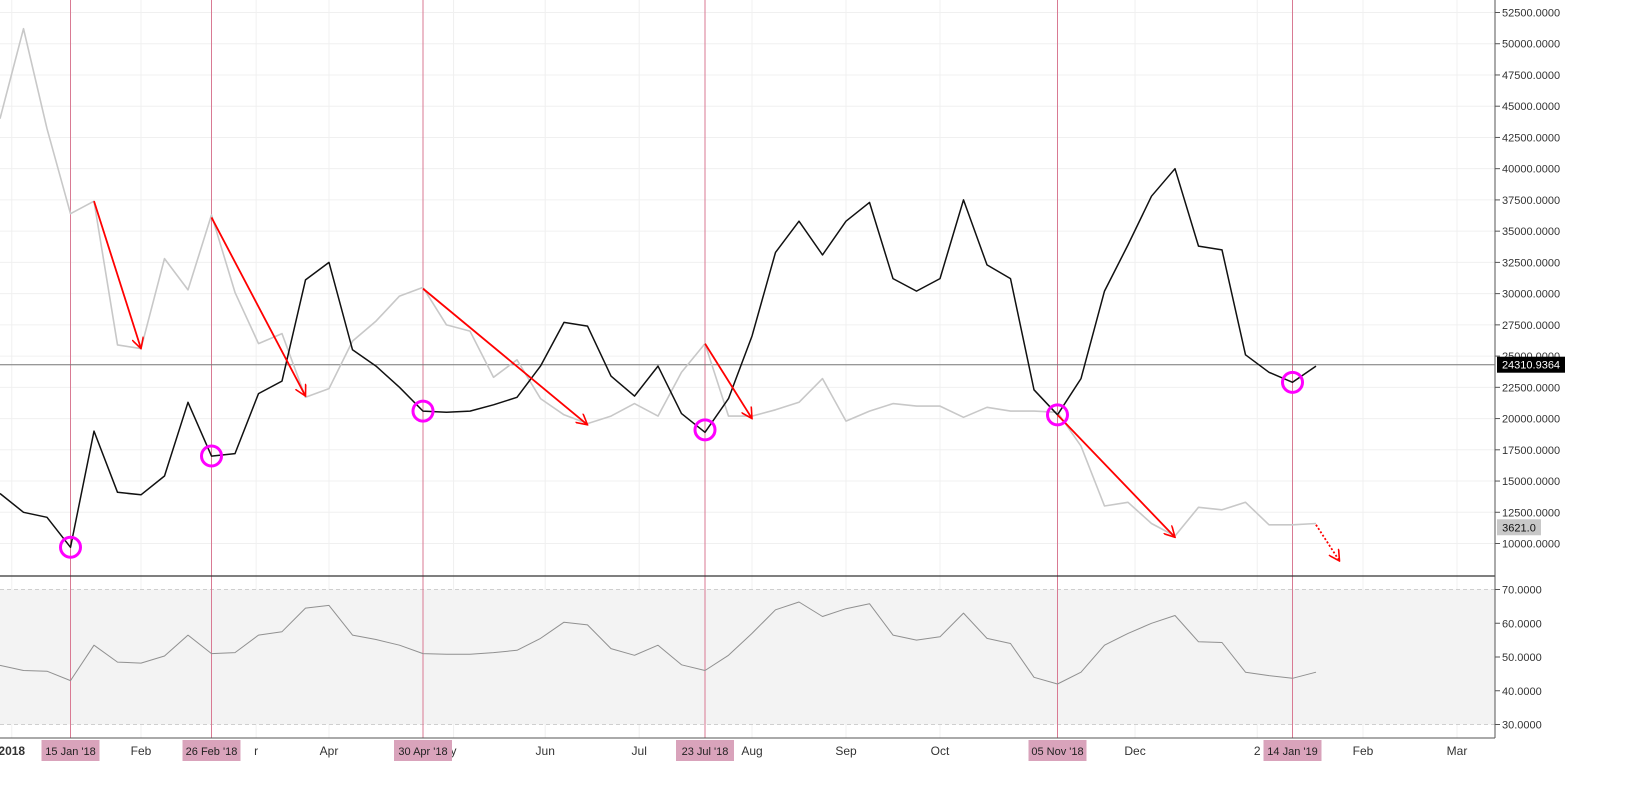 The image size is (1629, 797). Describe the element at coordinates (1457, 751) in the screenshot. I see `x-tick-label: Mar` at that location.